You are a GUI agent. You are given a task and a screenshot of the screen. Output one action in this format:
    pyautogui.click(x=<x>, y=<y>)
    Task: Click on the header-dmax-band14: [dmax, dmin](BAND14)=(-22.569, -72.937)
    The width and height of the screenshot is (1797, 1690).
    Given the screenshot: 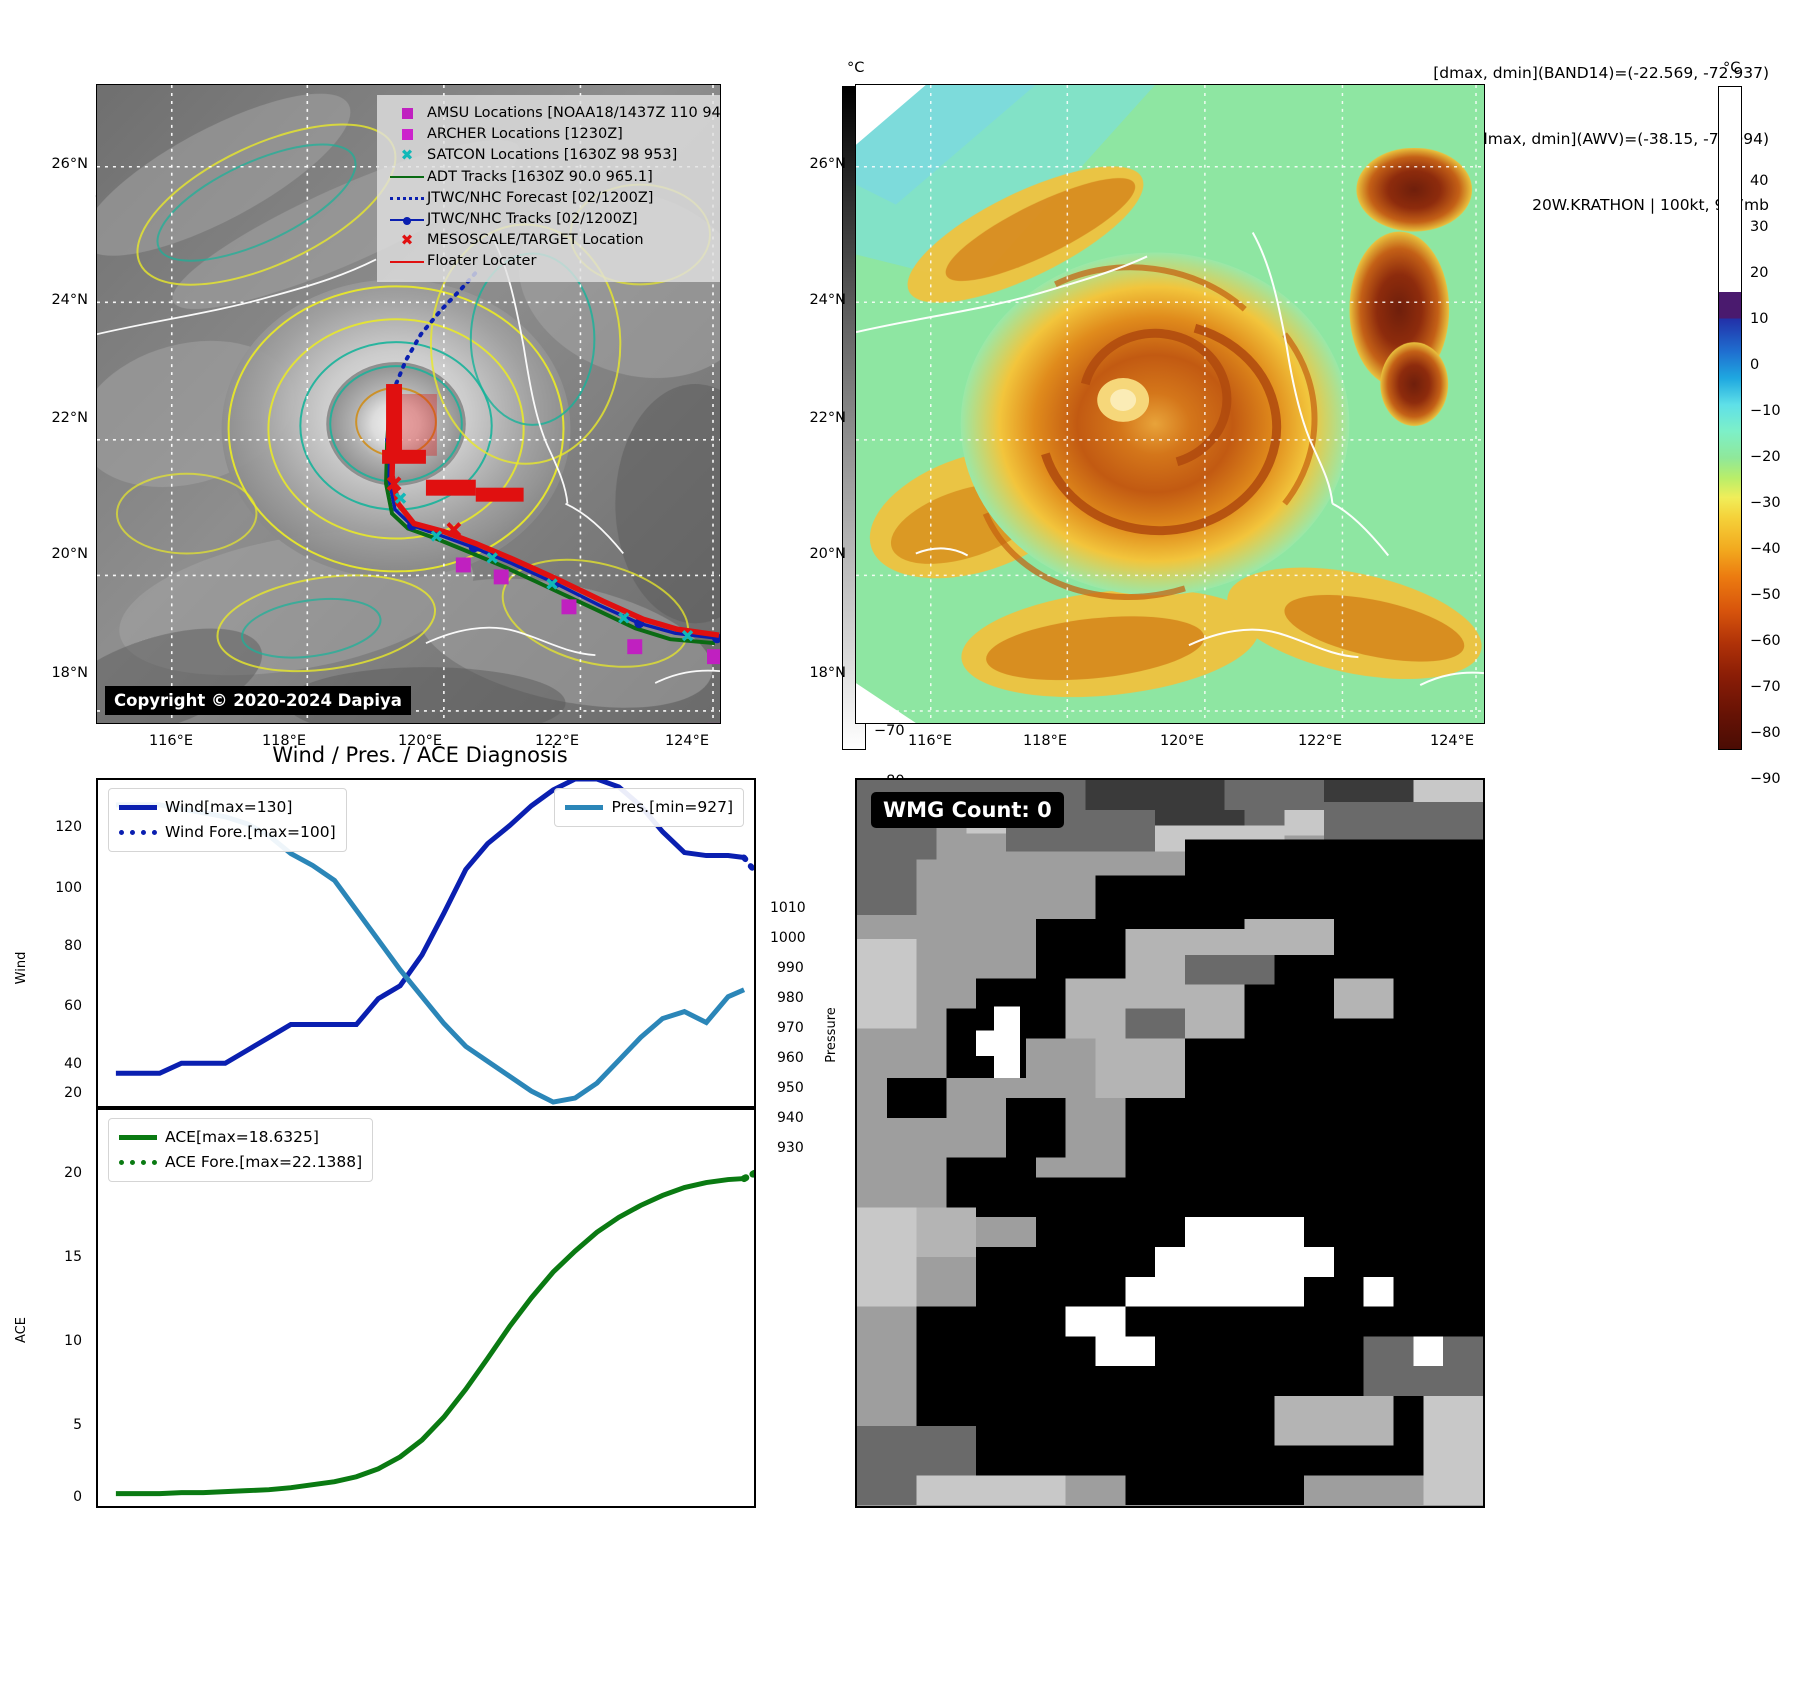 What is the action you would take?
    pyautogui.click(x=1601, y=73)
    